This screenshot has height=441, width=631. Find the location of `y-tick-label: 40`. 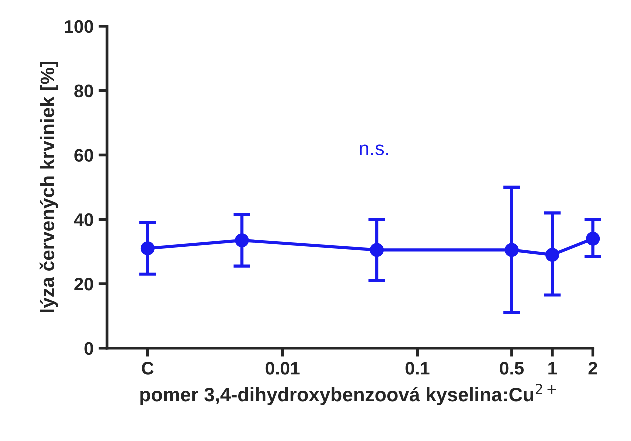

y-tick-label: 40 is located at coordinates (84, 220).